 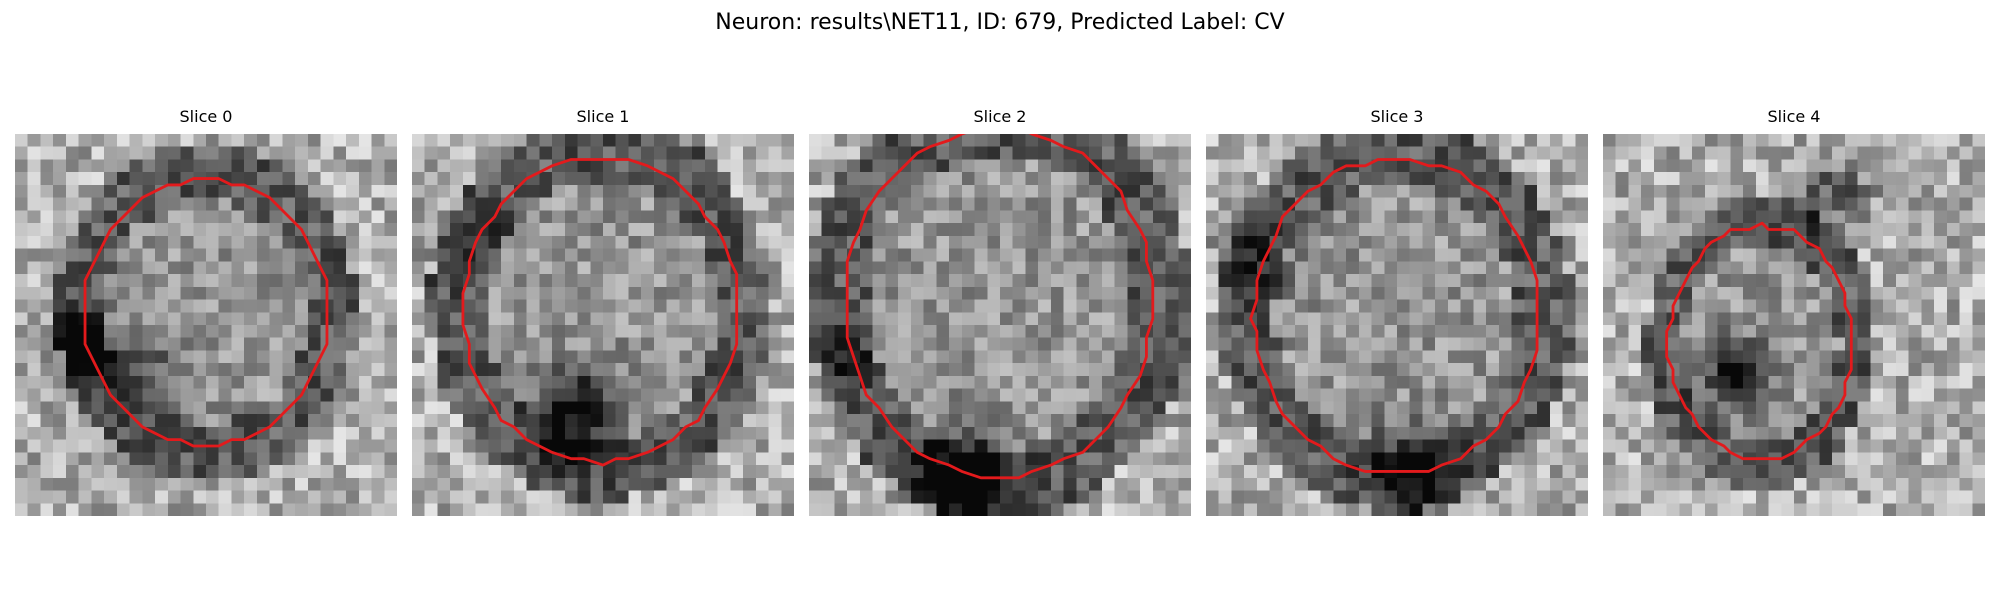 I want to click on slice-panel-0: Slice 0, so click(x=206, y=310).